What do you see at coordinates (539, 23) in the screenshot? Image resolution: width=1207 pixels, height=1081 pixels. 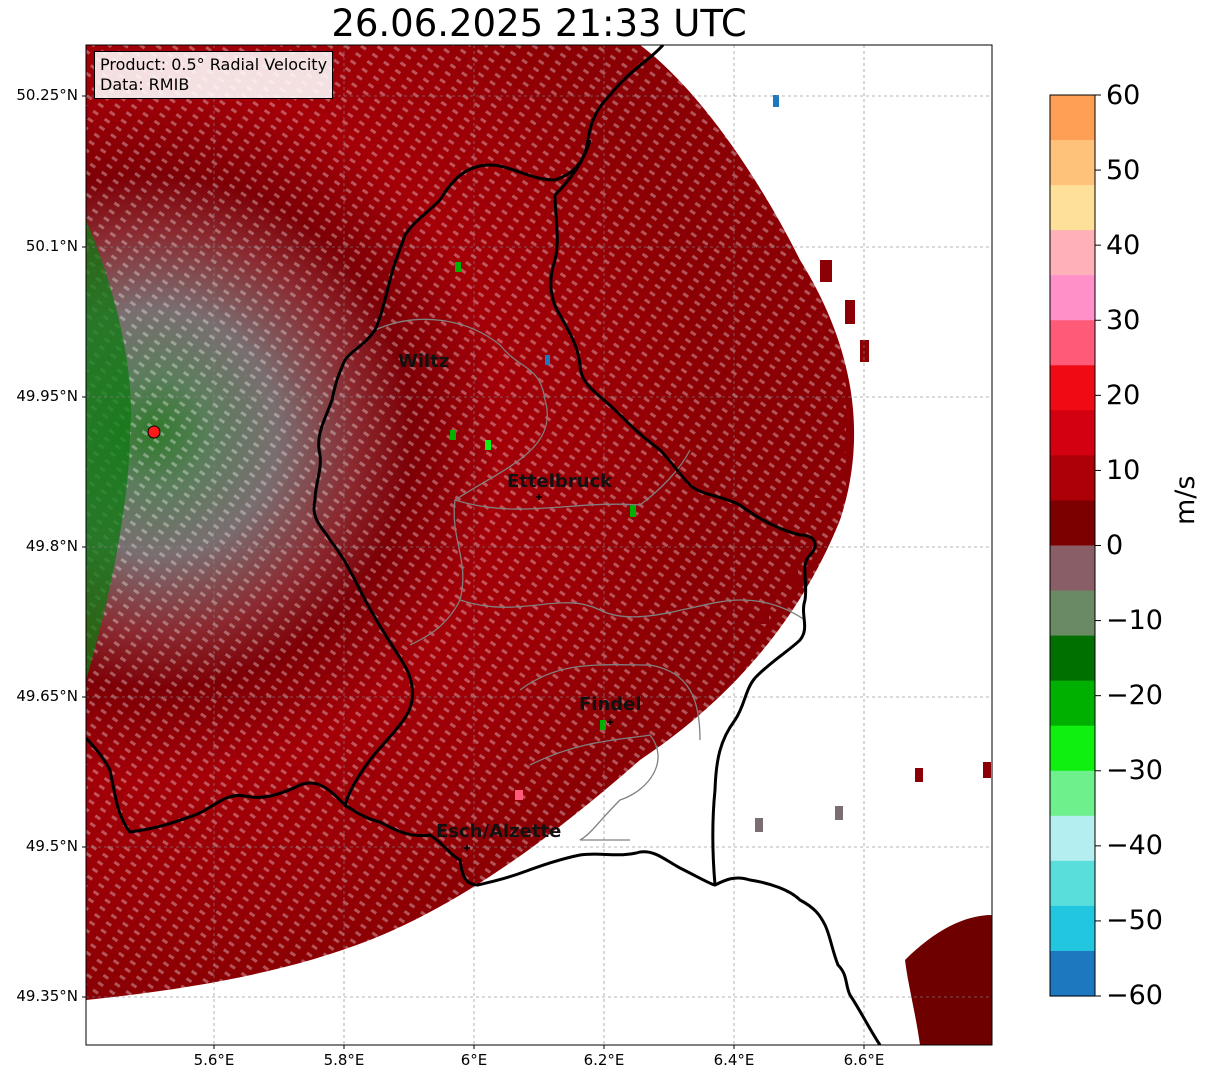 I see `map-title: 26.06.2025 21:33 UTC` at bounding box center [539, 23].